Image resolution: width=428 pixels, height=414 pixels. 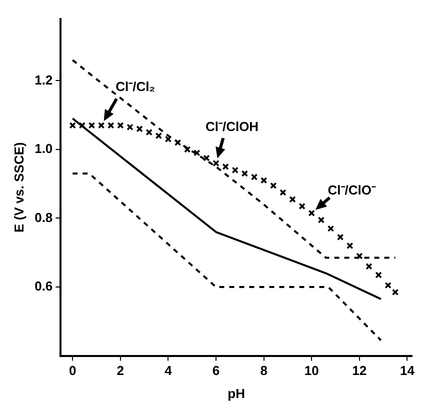 I want to click on x-tick-label: 12, so click(x=359, y=370).